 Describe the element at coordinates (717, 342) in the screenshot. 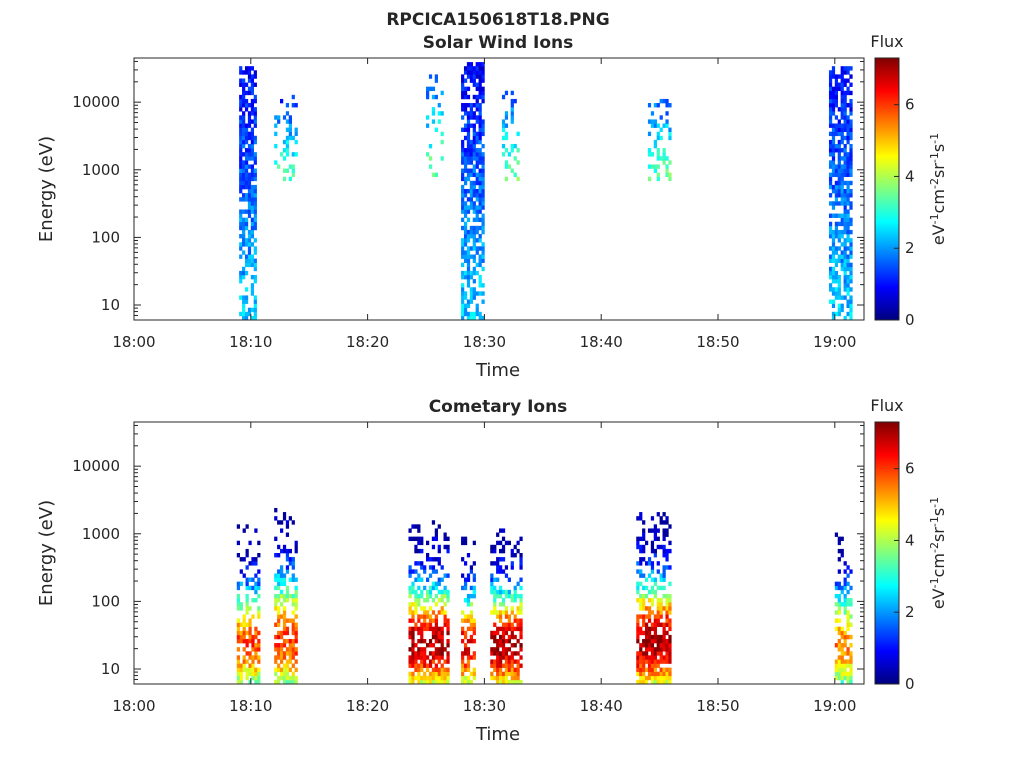

I see `x-tick-label: 18:50` at that location.